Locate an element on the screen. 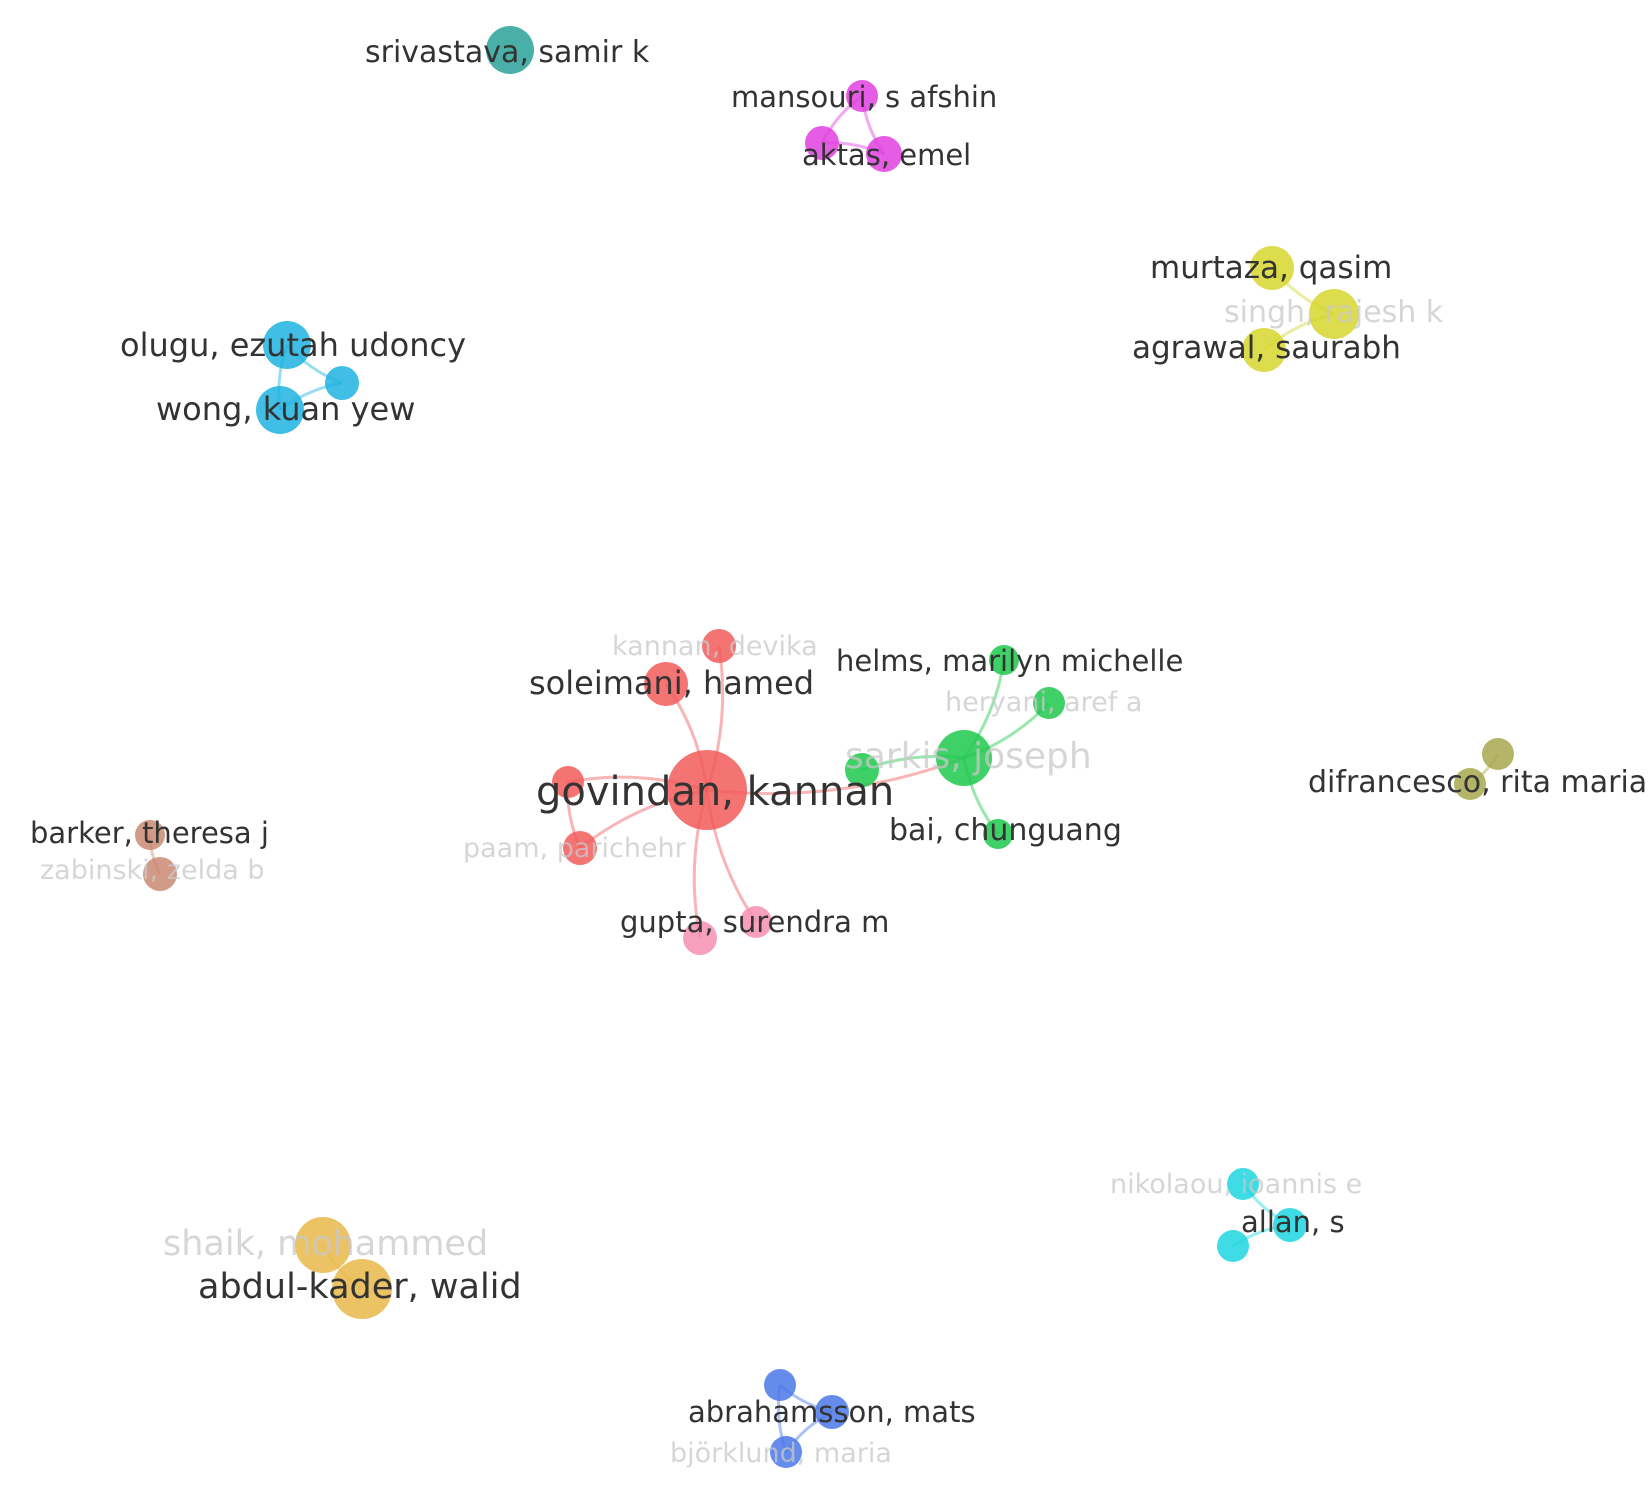 The width and height of the screenshot is (1650, 1491). node-label-mansouri: mansouri, s afshin is located at coordinates (864, 97).